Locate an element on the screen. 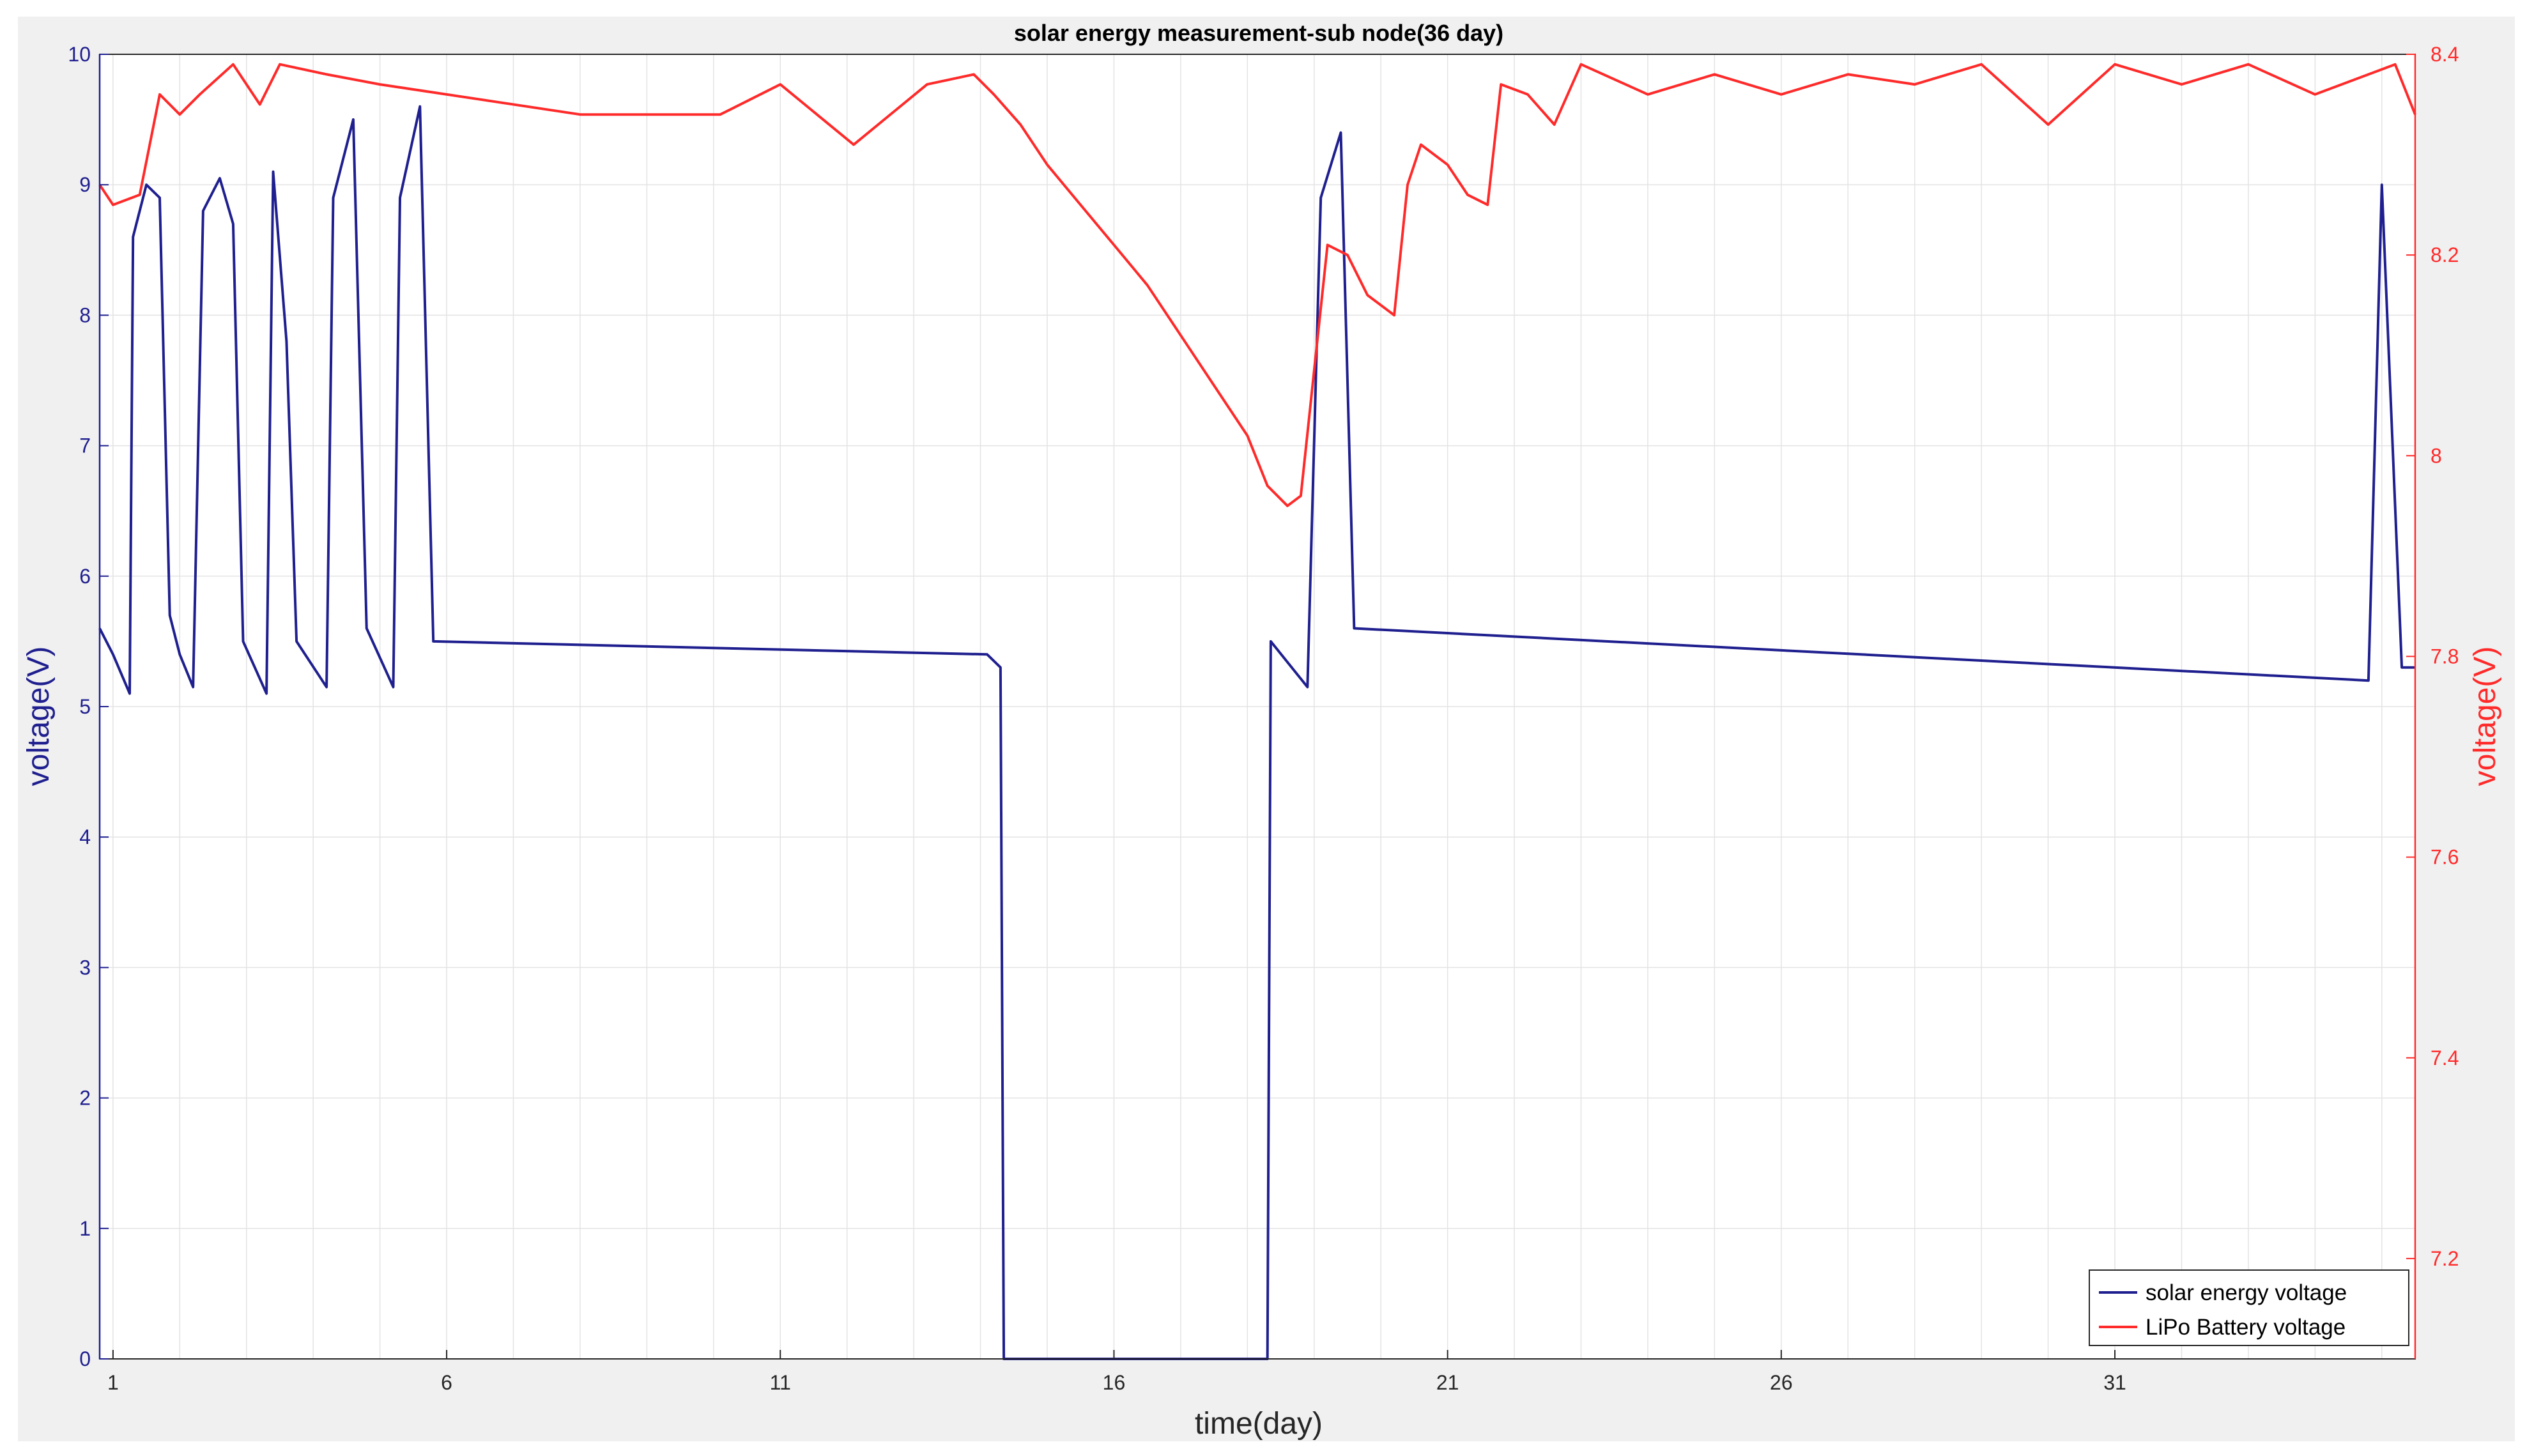  y-tick-label-right: 8.2 is located at coordinates (2444, 254).